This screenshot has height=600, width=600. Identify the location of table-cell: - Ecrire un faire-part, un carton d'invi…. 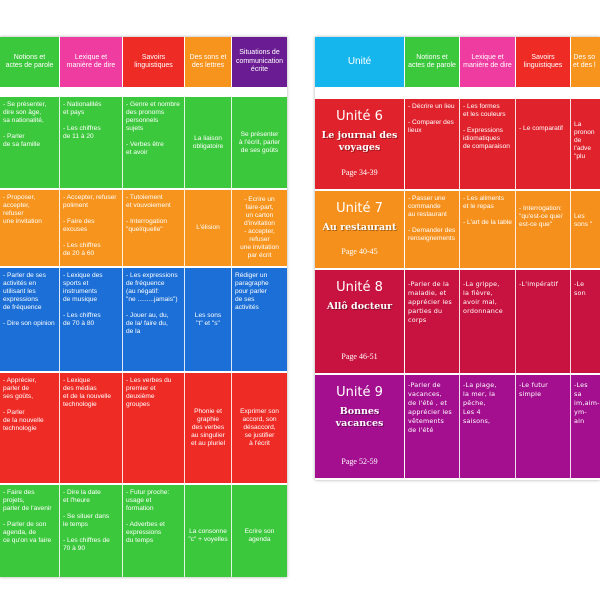
(259, 227).